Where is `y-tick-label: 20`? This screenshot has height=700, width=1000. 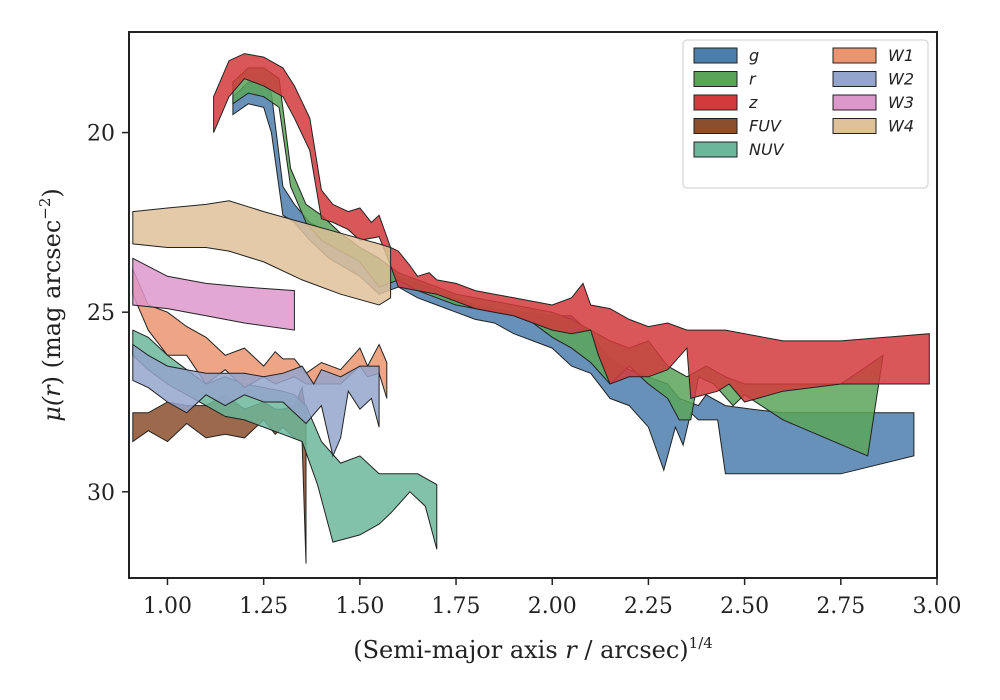
y-tick-label: 20 is located at coordinates (101, 134).